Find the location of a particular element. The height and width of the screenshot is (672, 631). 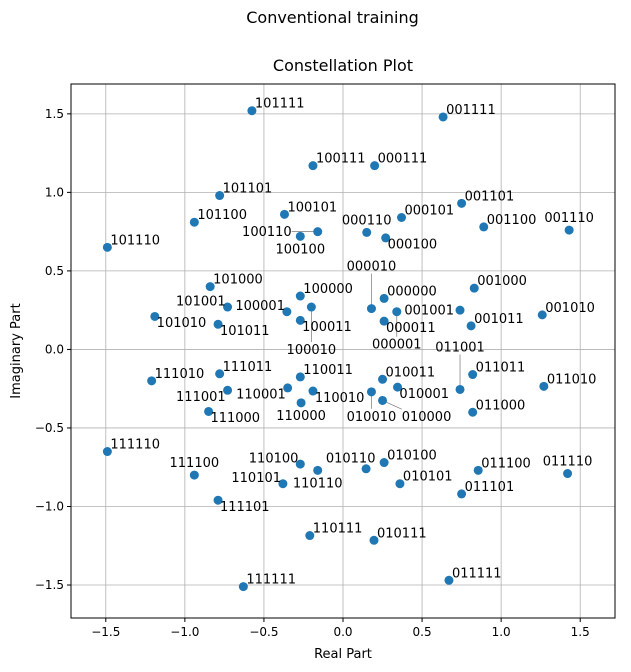

y-tick-label: −0.5 is located at coordinates (49, 428).